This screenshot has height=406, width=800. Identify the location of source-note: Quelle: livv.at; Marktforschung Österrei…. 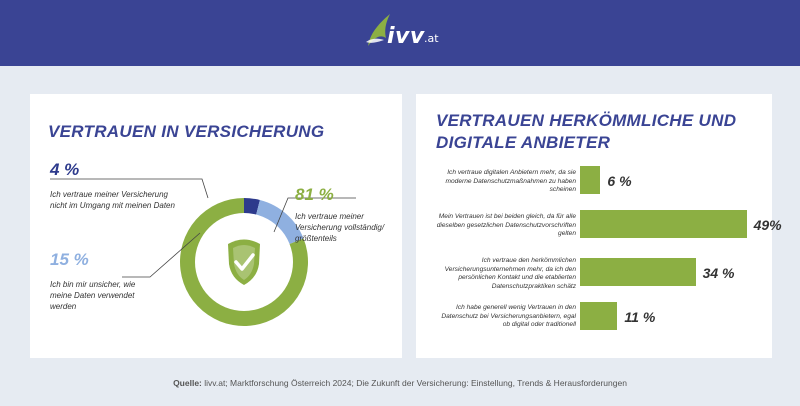
(400, 383).